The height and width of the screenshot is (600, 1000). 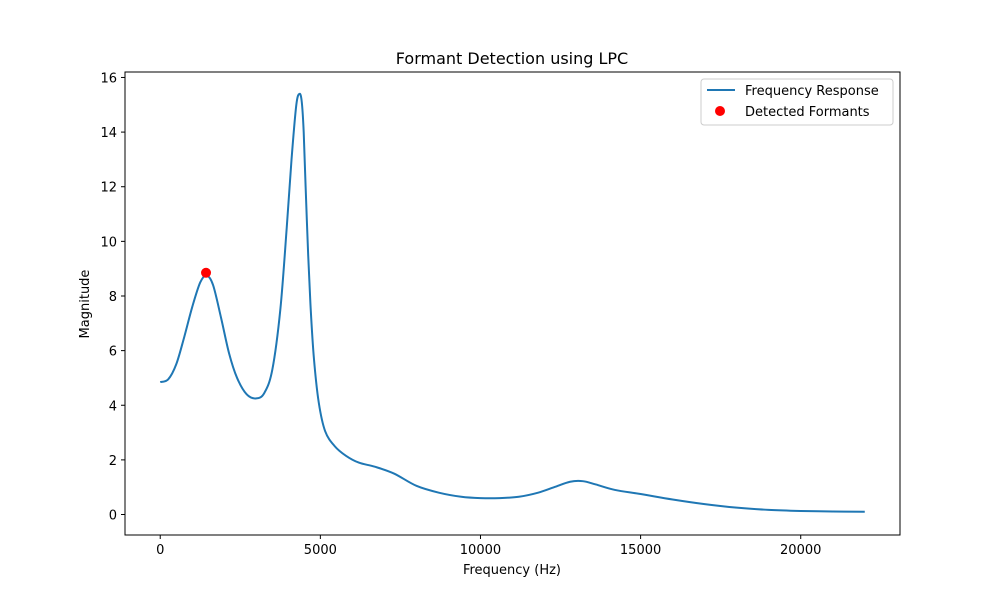 I want to click on y-tick-label: 4, so click(x=113, y=406).